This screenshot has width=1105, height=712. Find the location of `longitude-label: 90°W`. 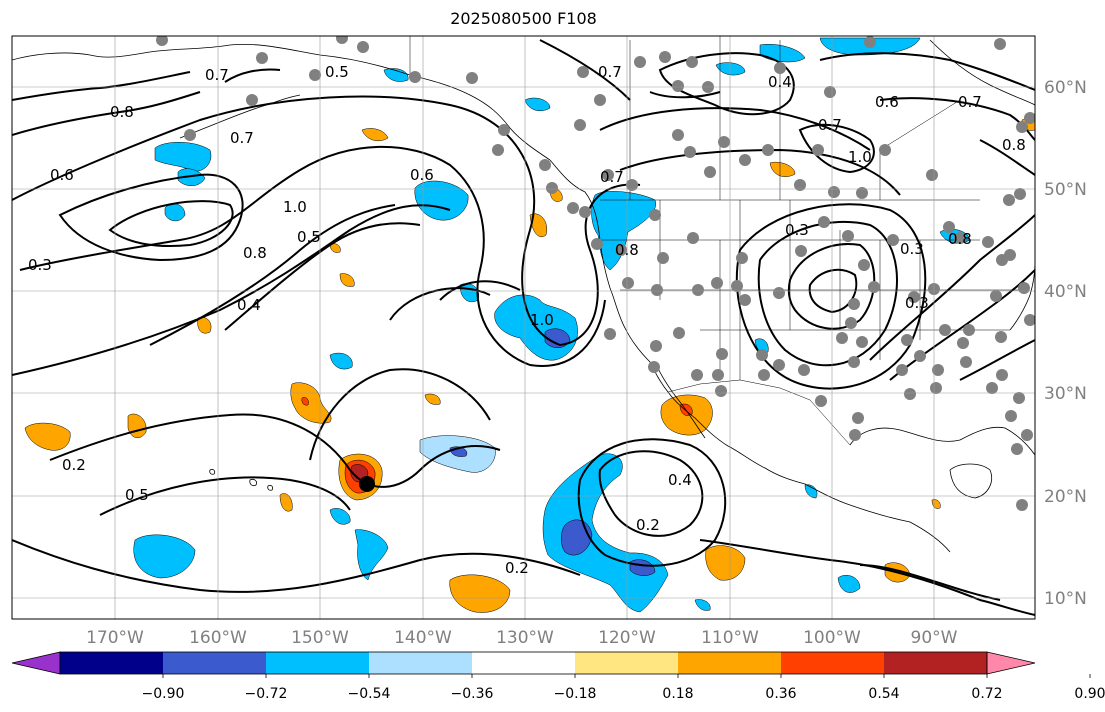

longitude-label: 90°W is located at coordinates (934, 638).